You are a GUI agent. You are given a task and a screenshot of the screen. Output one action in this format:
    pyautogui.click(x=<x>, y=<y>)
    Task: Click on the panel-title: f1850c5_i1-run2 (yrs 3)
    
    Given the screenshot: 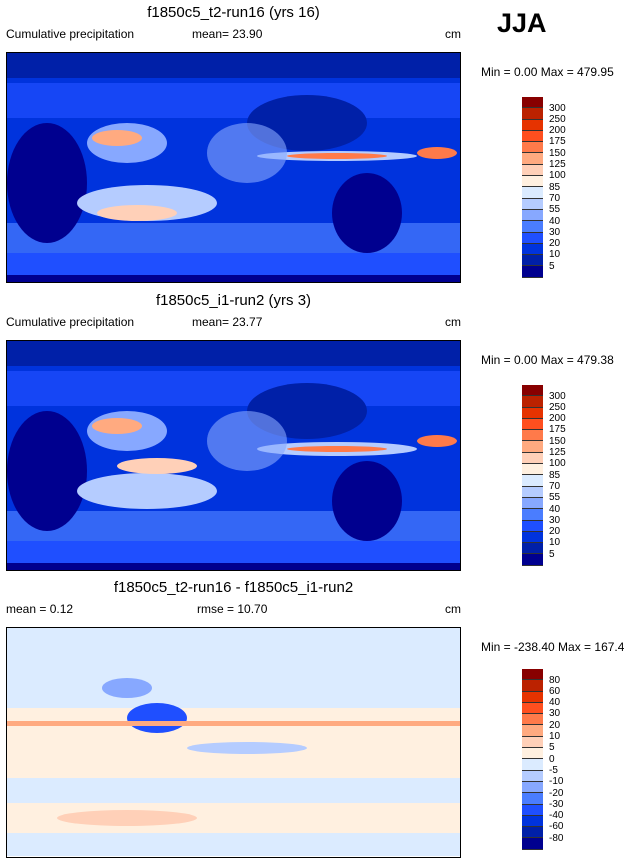 What is the action you would take?
    pyautogui.click(x=233, y=300)
    